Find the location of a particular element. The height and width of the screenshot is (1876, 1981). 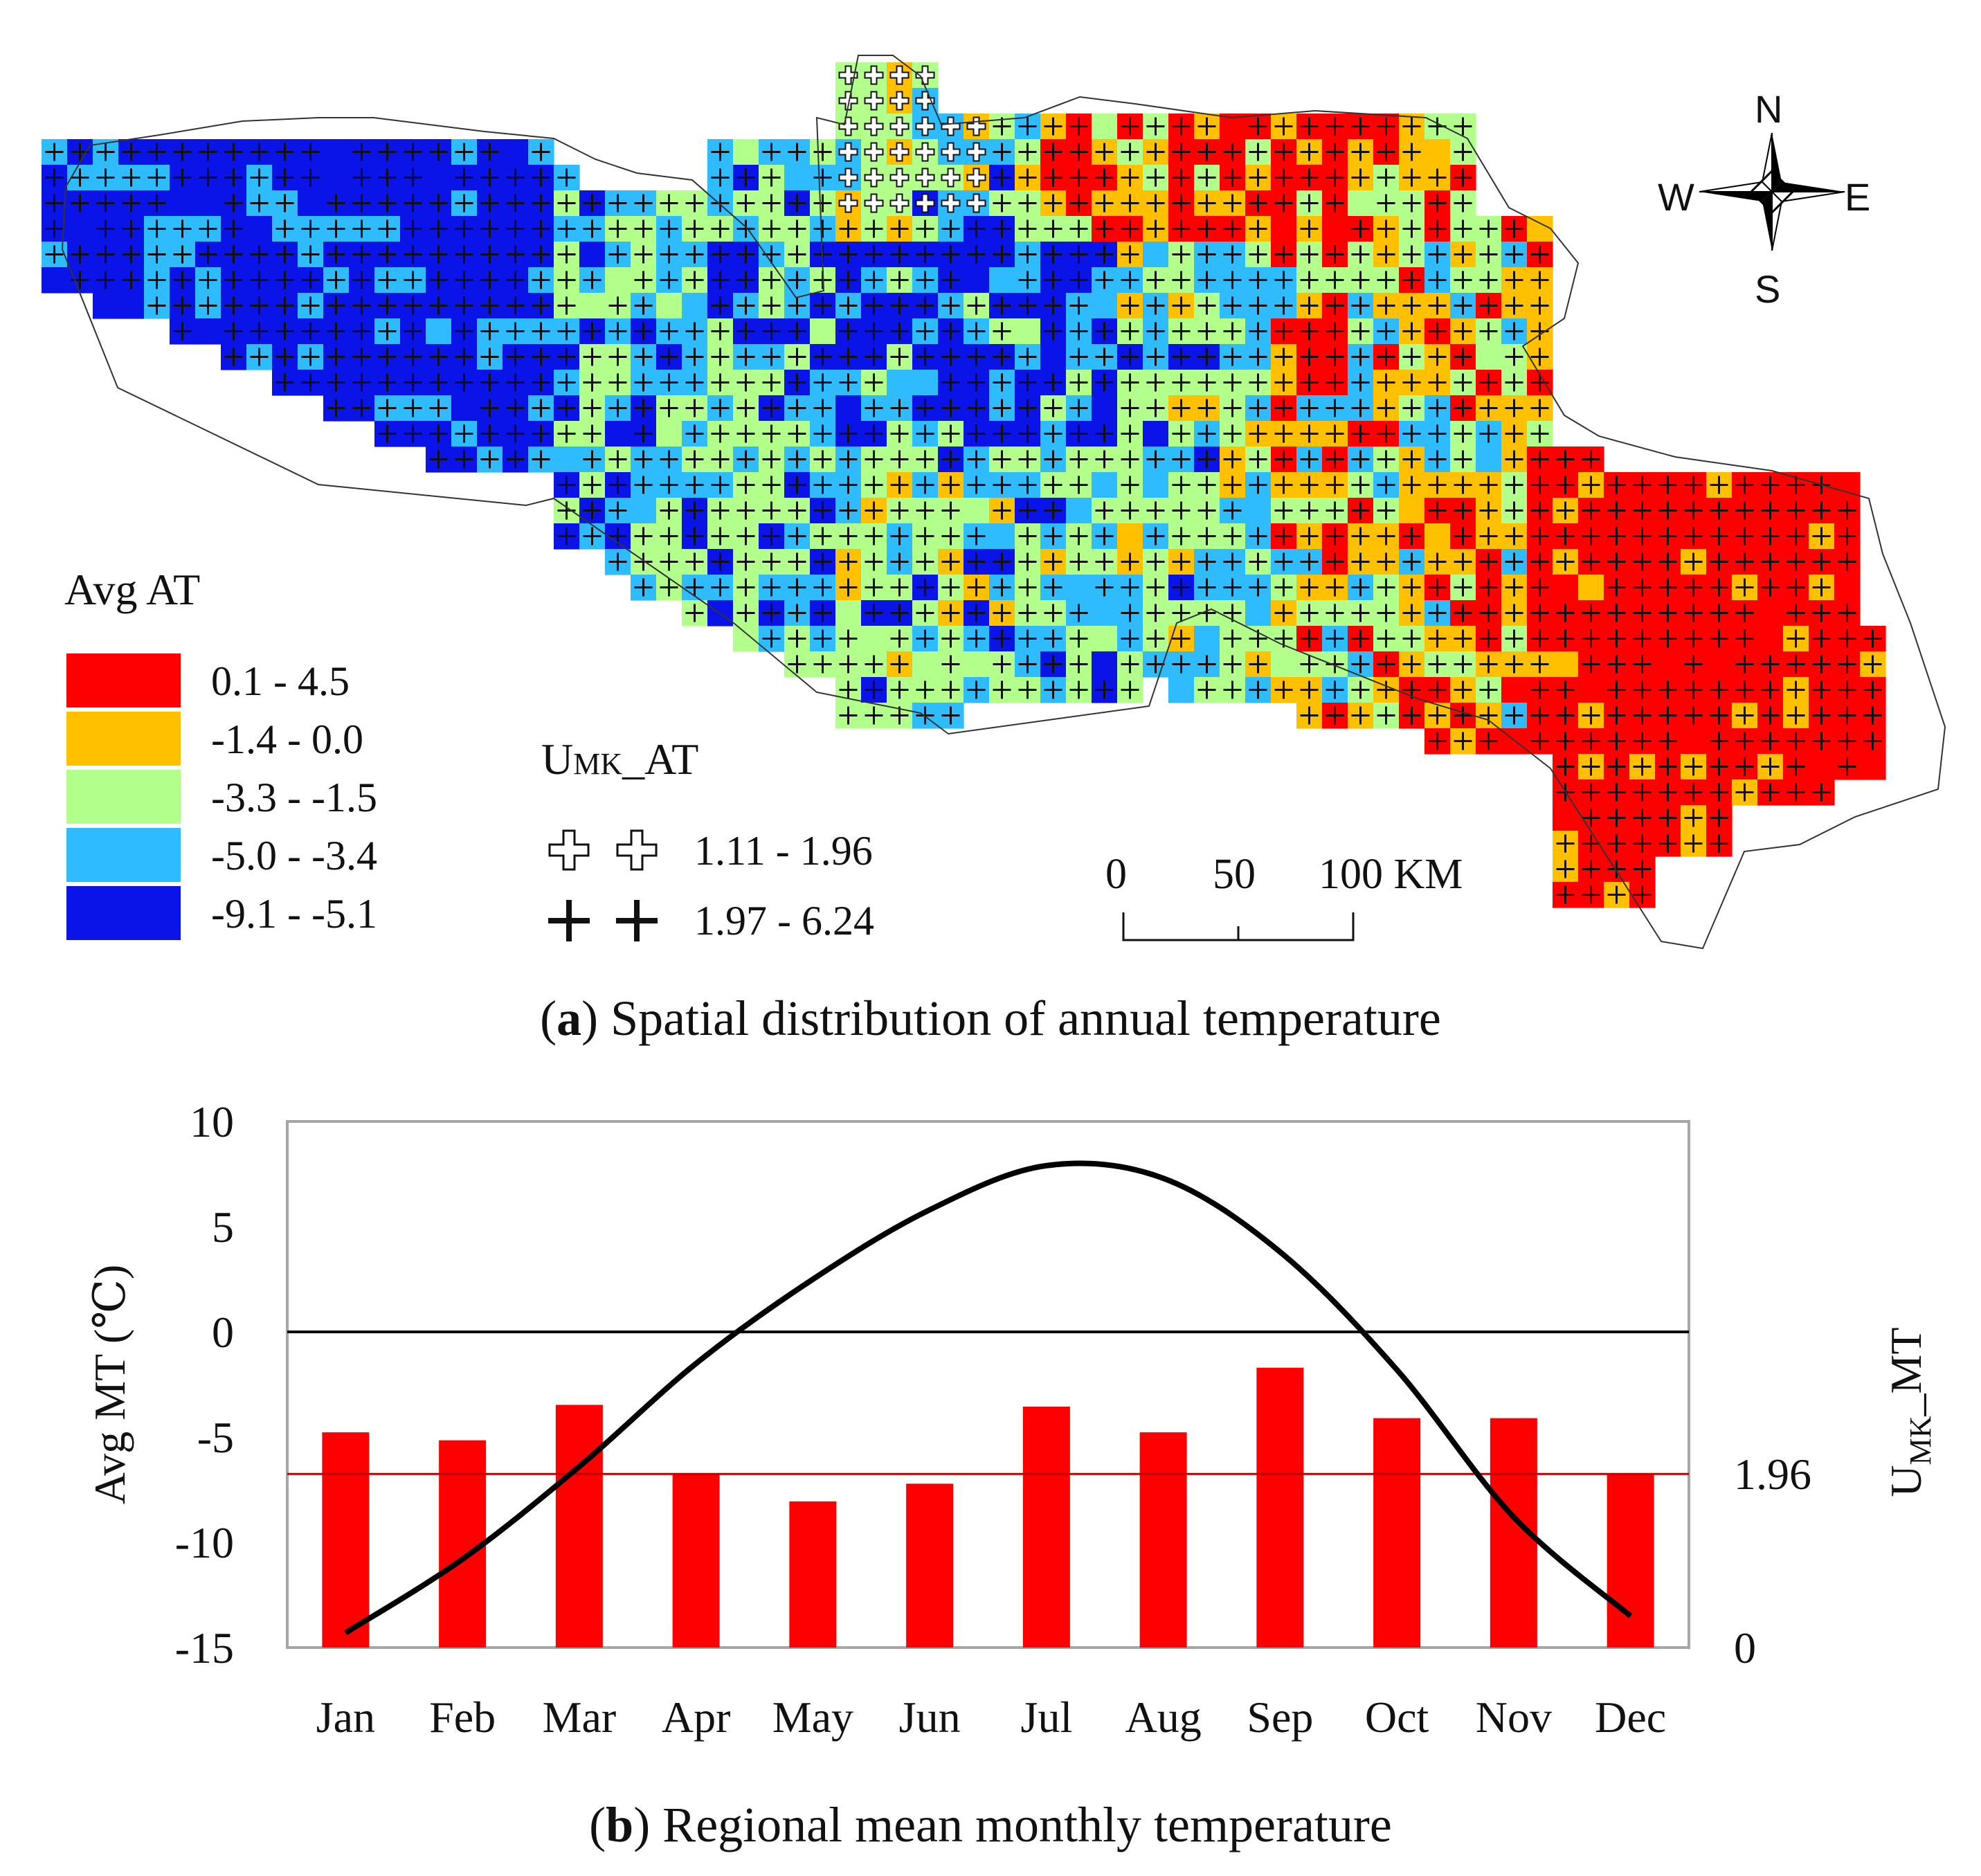

x-axis: Jan Feb Mar Apr May Jun Jul Aug Sep Oct Nov Dec is located at coordinates (991, 1717).